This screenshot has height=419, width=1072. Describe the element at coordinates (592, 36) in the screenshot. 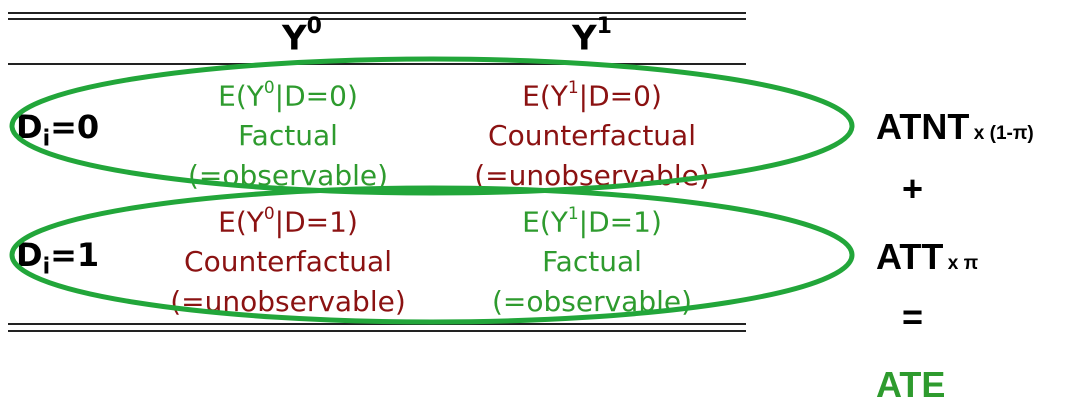

I see `col-header-y1: Y1` at that location.